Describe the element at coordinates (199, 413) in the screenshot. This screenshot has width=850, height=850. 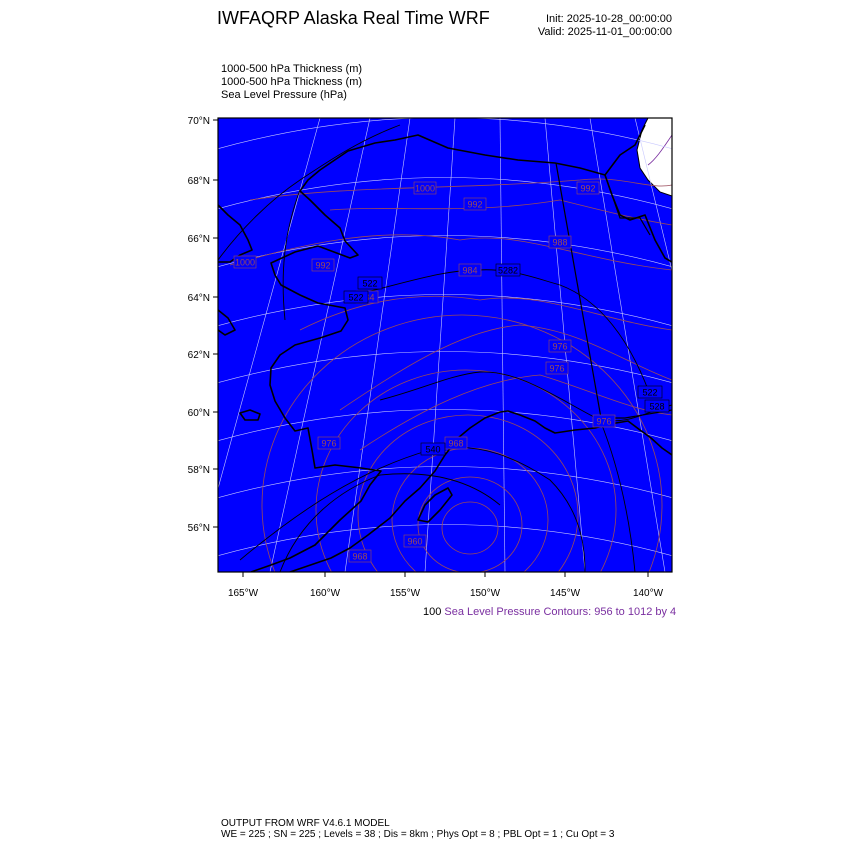
I see `lat-label: 60°N` at that location.